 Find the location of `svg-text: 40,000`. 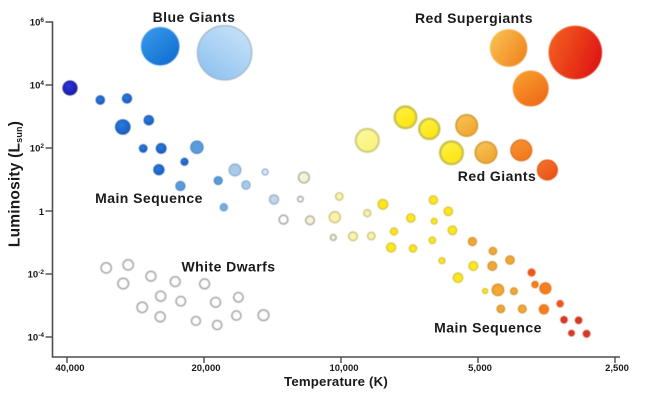

svg-text: 40,000 is located at coordinates (69, 368).